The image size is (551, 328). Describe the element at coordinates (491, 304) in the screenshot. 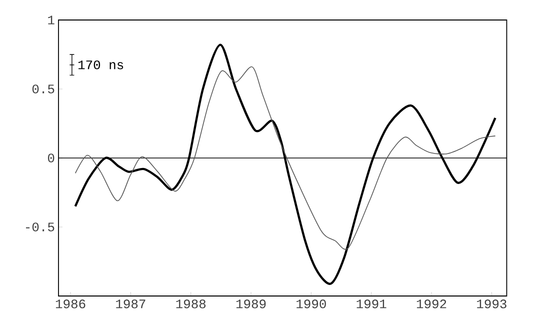

I see `x-tick-label: 1993` at that location.